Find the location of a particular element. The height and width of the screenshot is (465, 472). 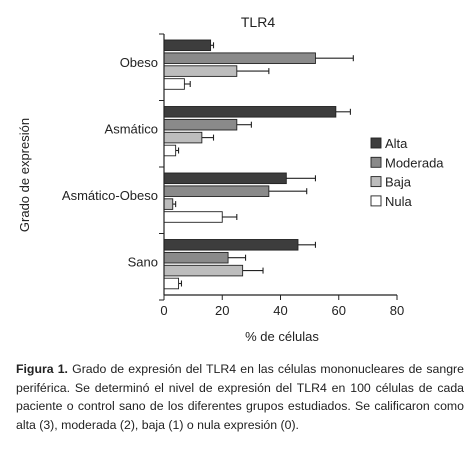

x-tick-label: 60 is located at coordinates (339, 310).